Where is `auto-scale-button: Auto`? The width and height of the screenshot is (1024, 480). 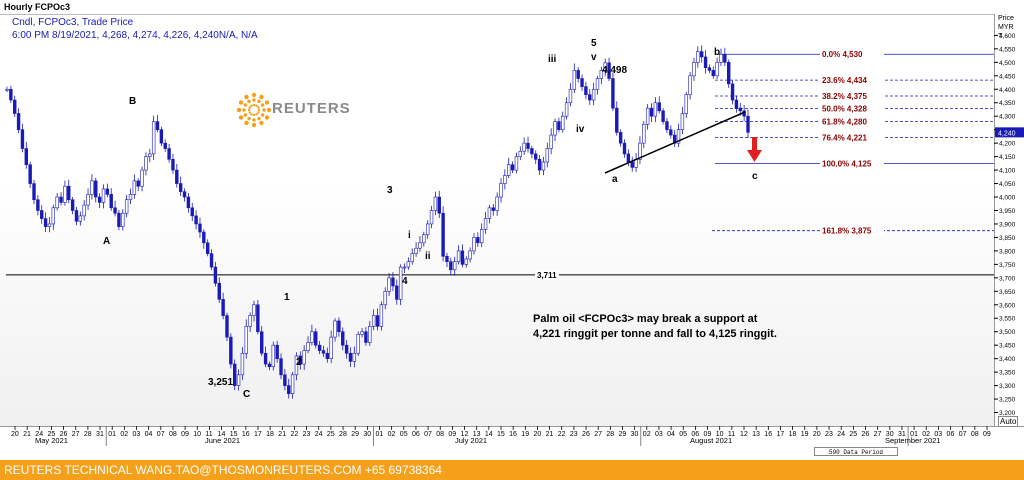
auto-scale-button: Auto is located at coordinates (1008, 421).